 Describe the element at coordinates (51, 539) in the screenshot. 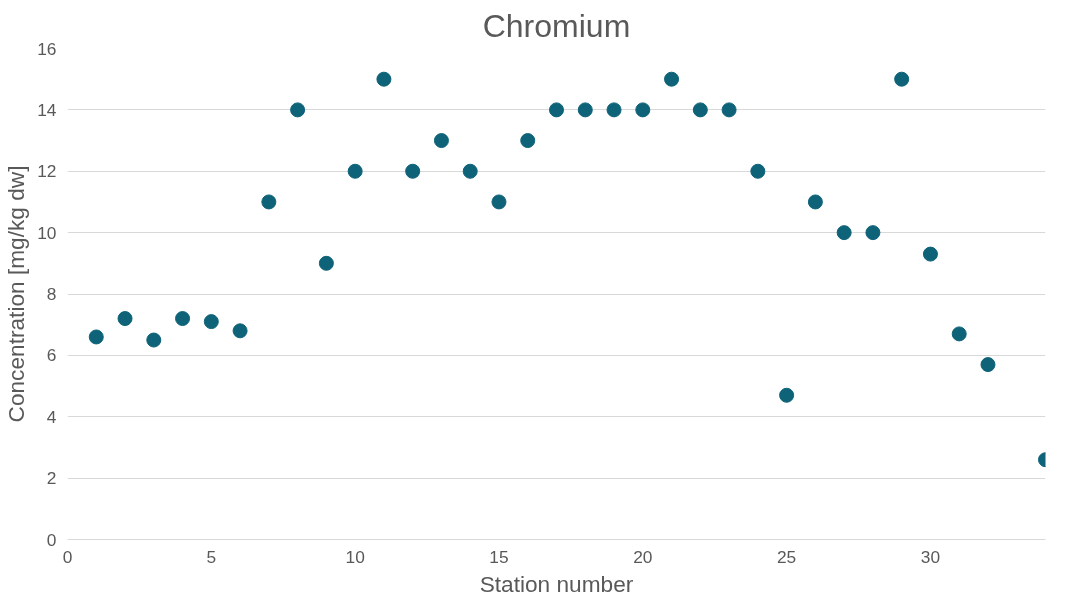

I see `y-tick-label: 0` at that location.